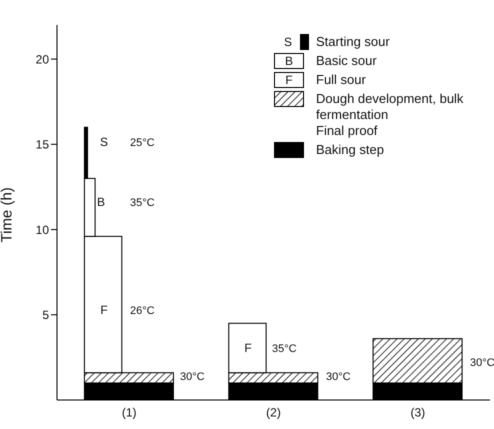  What do you see at coordinates (418, 413) in the screenshot?
I see `x-tick-label: (3)` at bounding box center [418, 413].